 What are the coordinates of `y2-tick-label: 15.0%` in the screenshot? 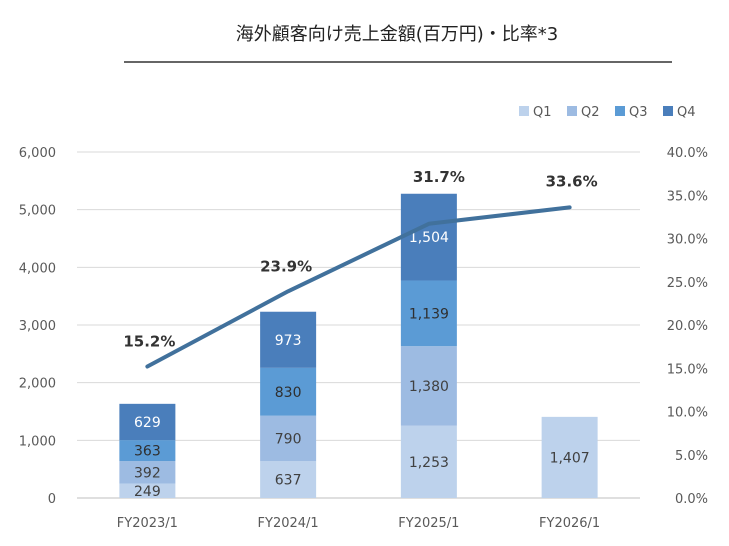 It's located at (687, 369).